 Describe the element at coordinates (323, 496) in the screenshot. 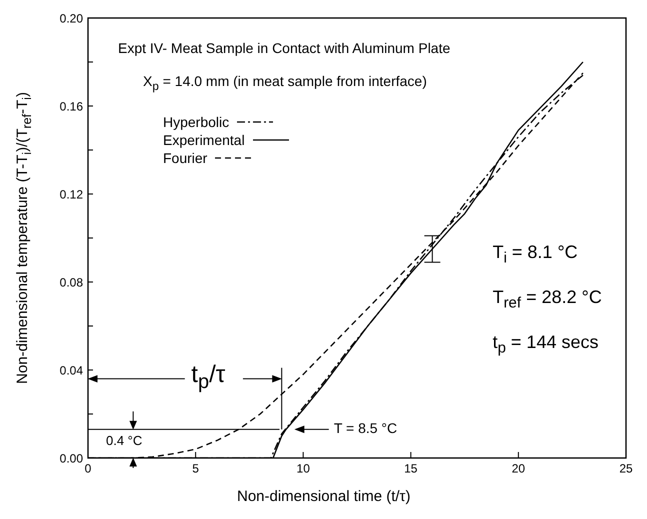

I see `x-axis-title: Non-dimensional time (t/τ)` at that location.